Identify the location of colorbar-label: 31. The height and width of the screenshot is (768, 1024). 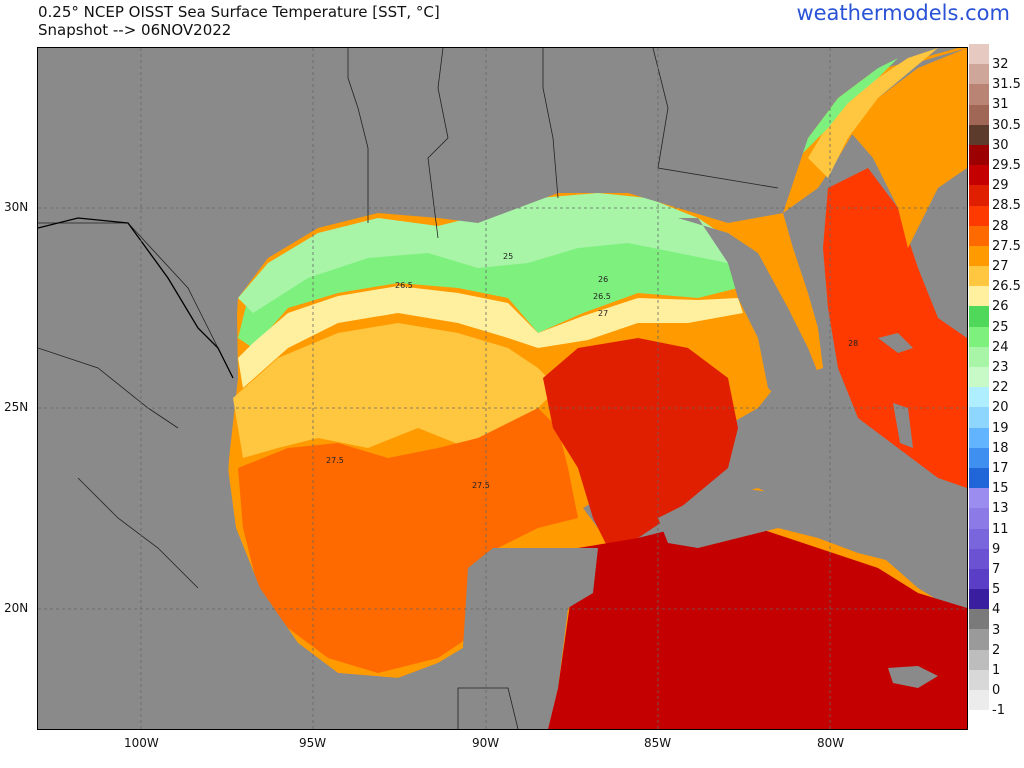
(1000, 105).